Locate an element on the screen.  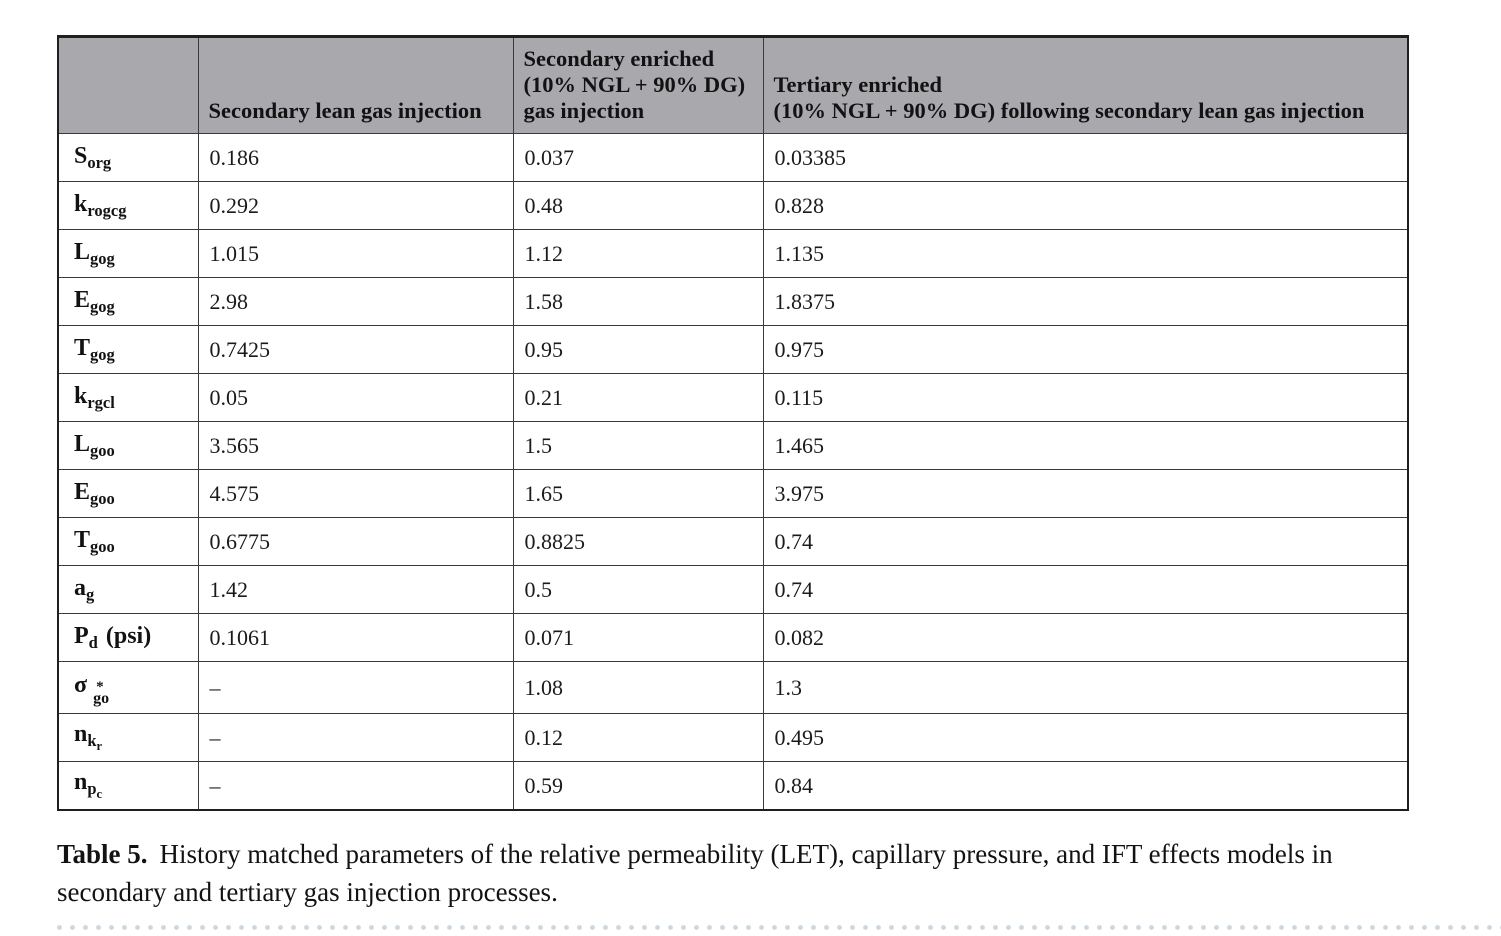
table-row-sorg: Sorg 0.186 0.037 0.03385 is located at coordinates (733, 158).